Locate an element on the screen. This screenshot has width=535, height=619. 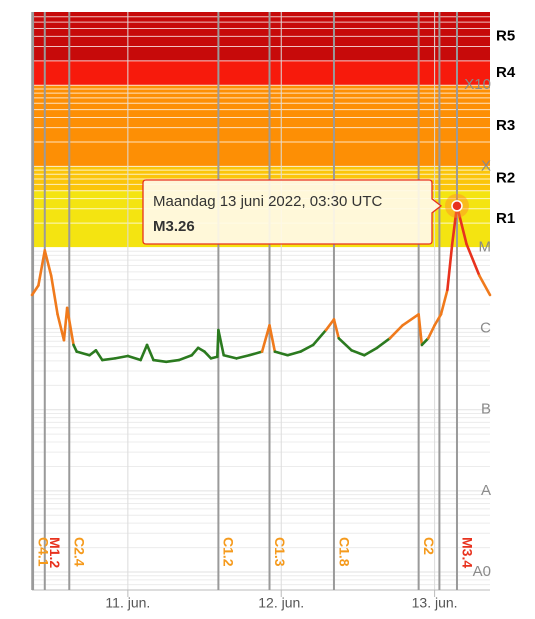
flare-label: C1.2 is located at coordinates (229, 552).